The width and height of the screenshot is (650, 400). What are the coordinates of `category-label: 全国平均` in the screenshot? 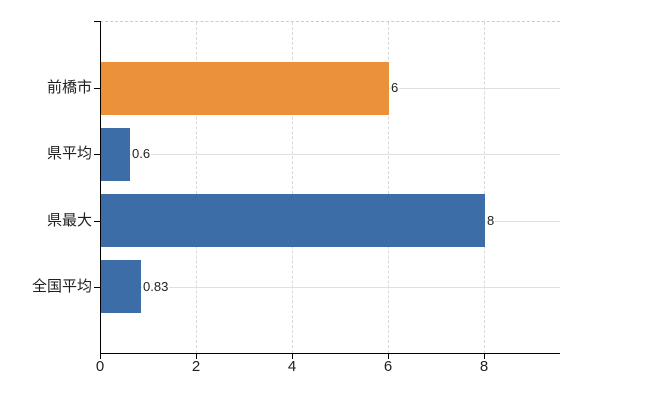 It's located at (61, 286).